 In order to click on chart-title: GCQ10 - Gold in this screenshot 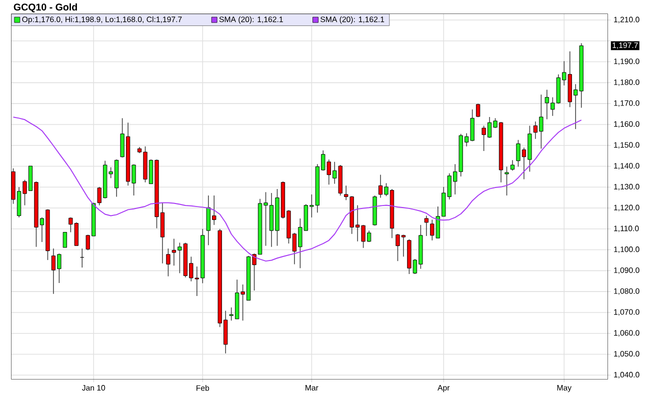, I will do `click(45, 7)`.